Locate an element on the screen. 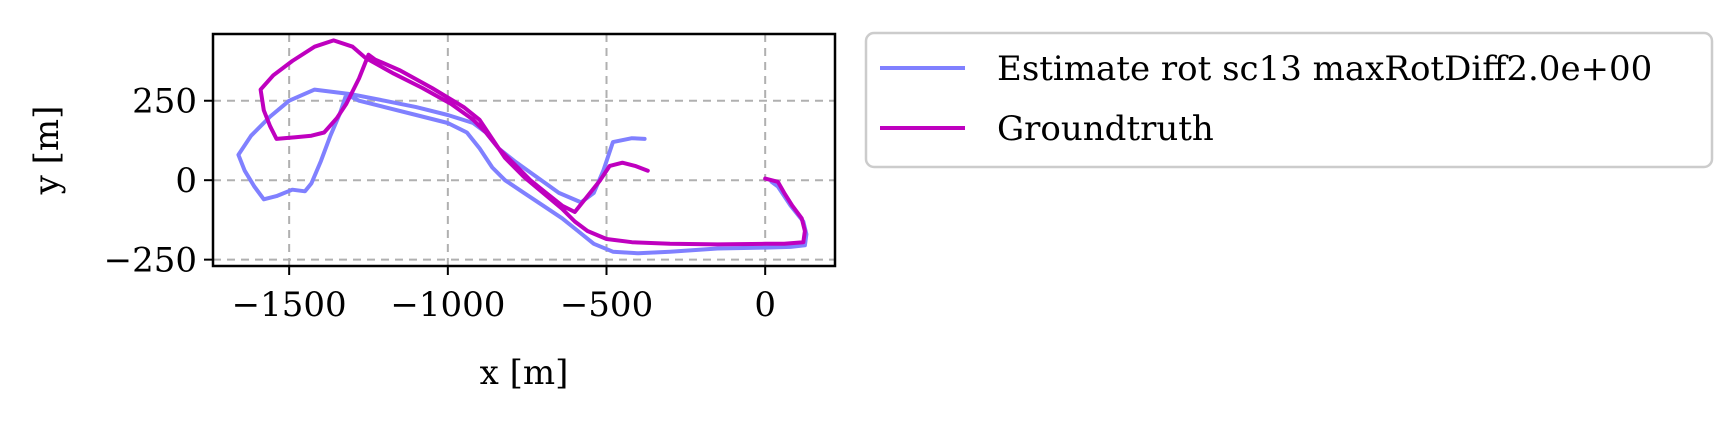 The width and height of the screenshot is (1730, 422). legend-label-estimate: Estimate rot sc13 maxRotDiff2.0e+00 is located at coordinates (1324, 69).